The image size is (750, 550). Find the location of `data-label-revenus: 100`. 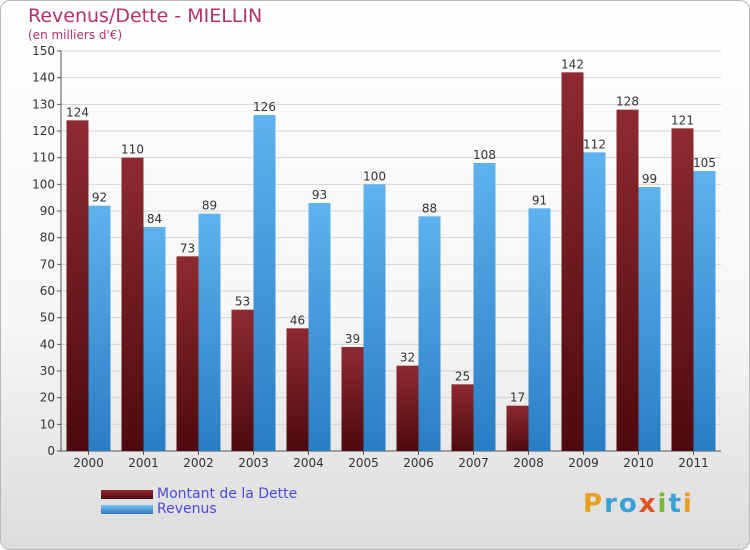

data-label-revenus: 100 is located at coordinates (374, 176).